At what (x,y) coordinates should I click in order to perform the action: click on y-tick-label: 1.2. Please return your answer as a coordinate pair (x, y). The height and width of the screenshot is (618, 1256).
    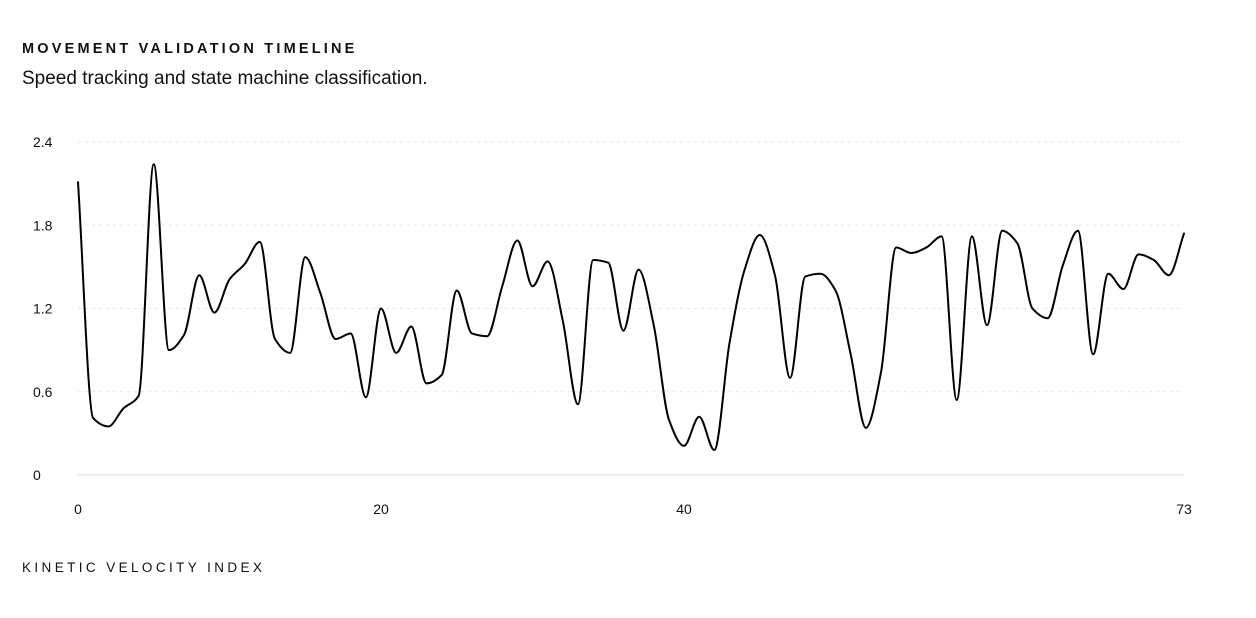
    Looking at the image, I should click on (43, 309).